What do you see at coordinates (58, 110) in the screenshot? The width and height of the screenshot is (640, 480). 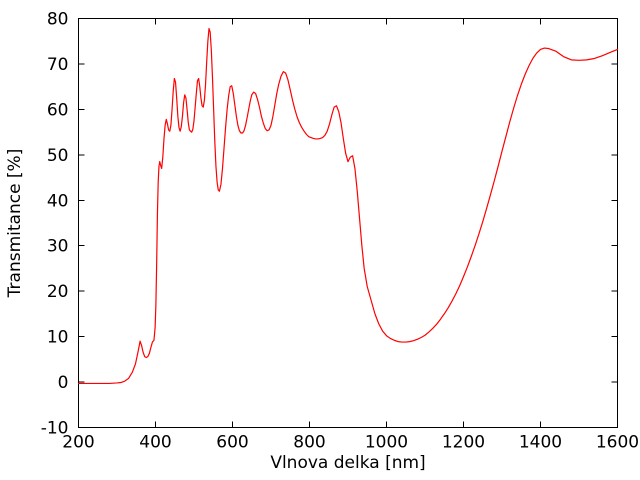 I see `y-tick-label: 60` at bounding box center [58, 110].